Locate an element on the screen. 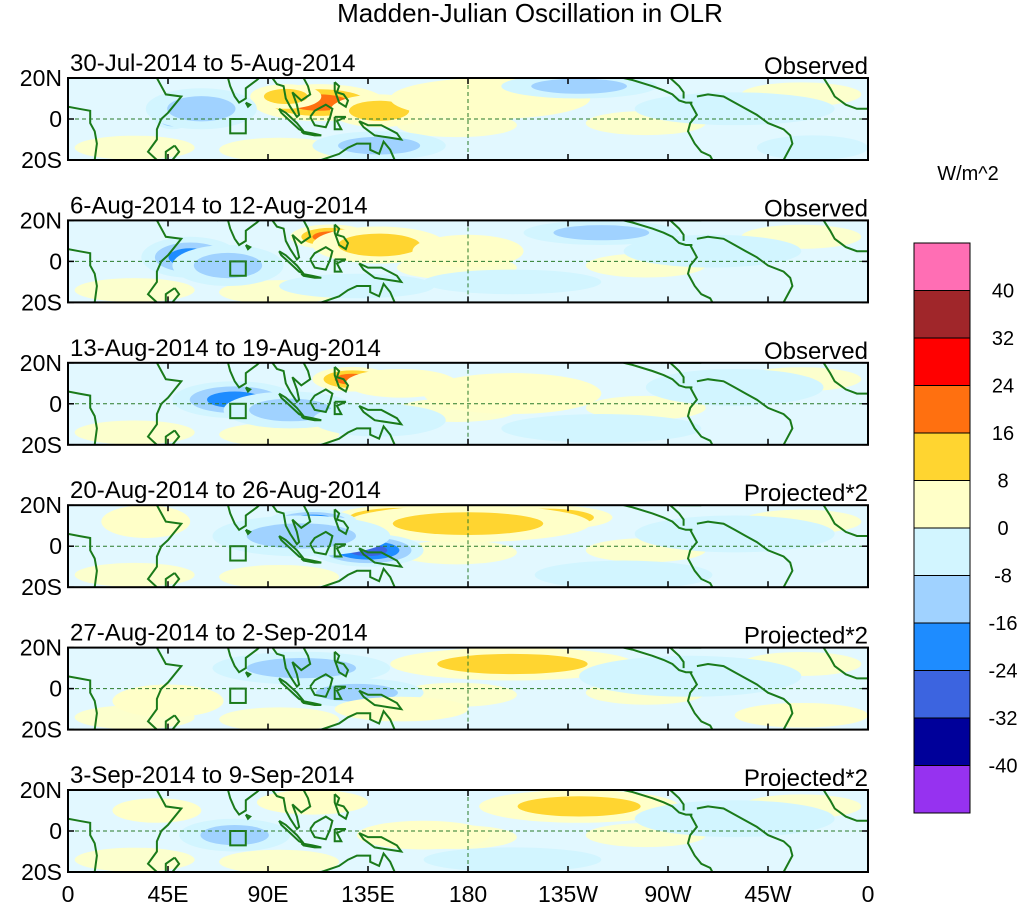  panel-date-range: 3-Sep-2014 to 9-Sep-2014 is located at coordinates (212, 775).